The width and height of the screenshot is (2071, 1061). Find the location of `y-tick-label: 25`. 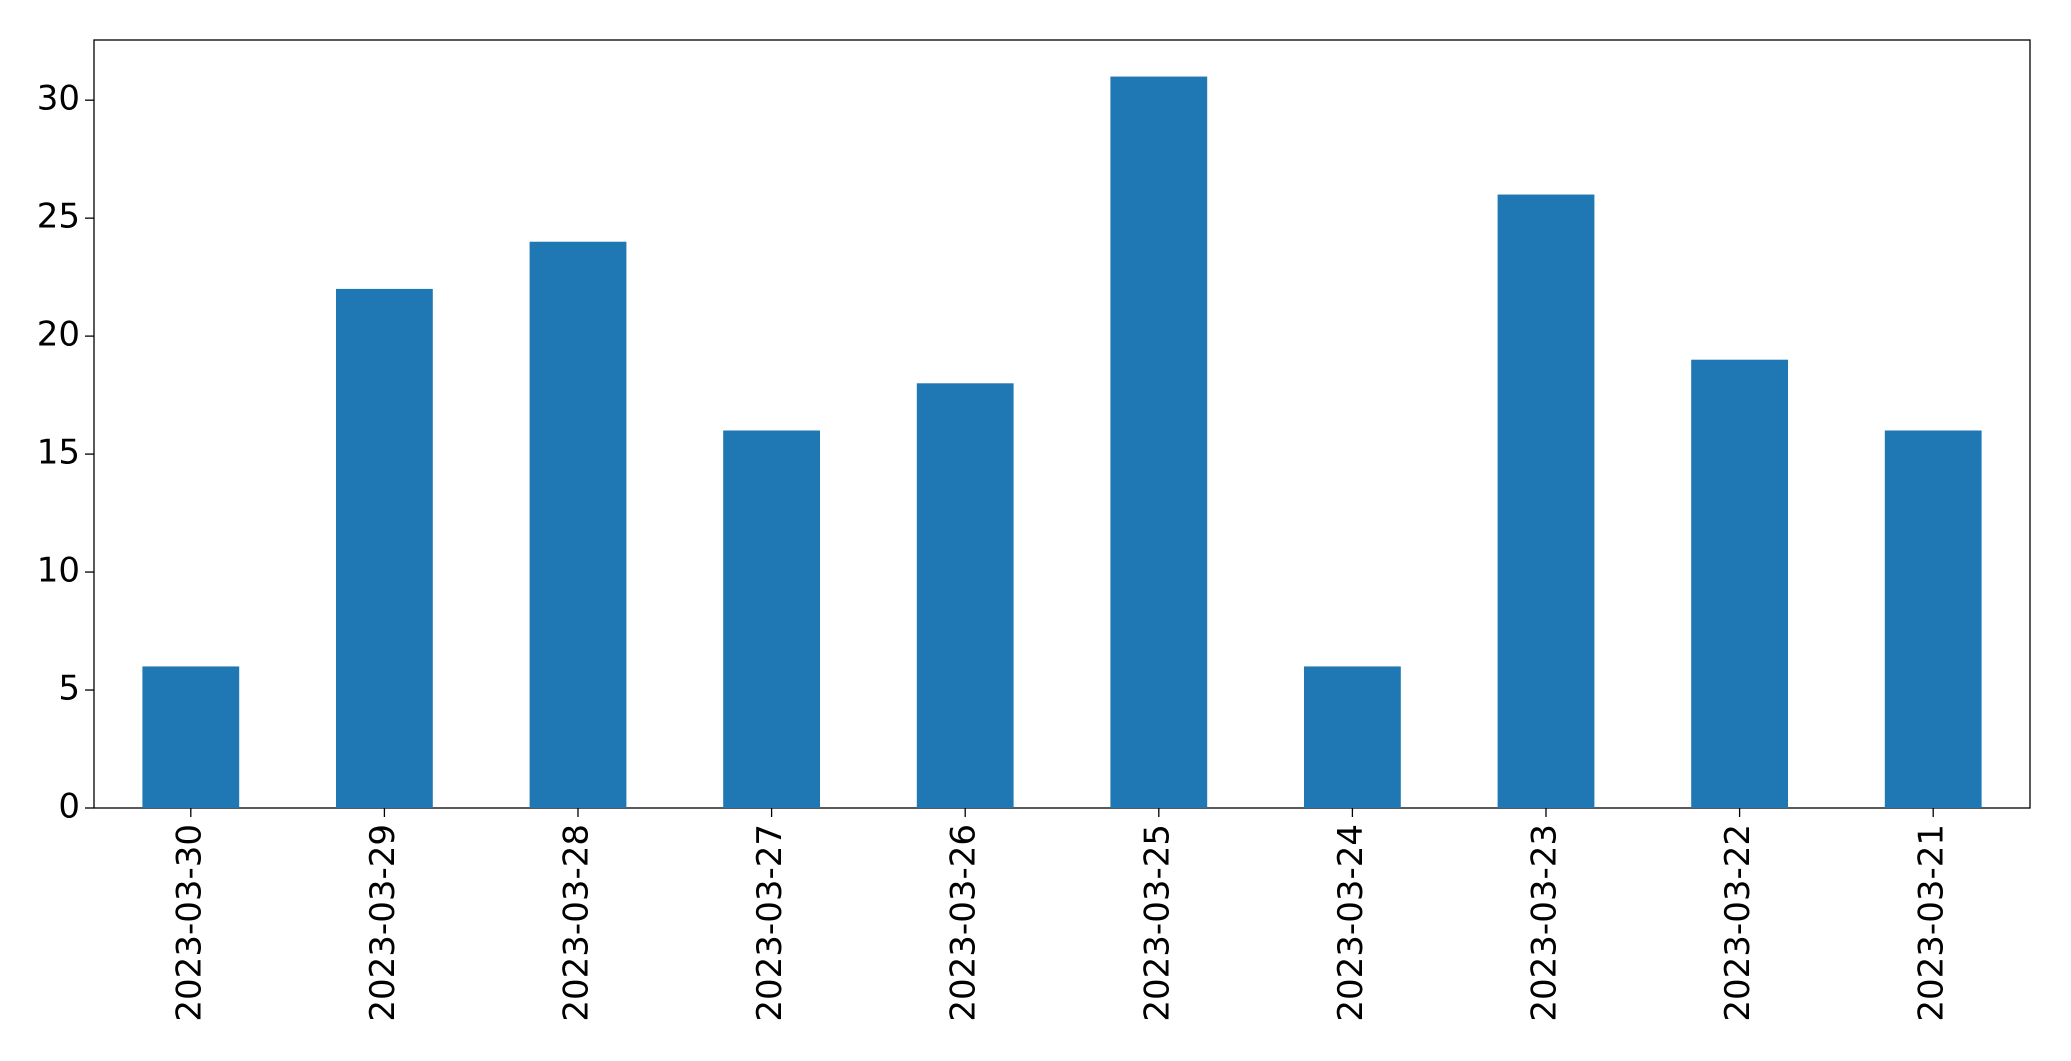

y-tick-label: 25 is located at coordinates (58, 217).